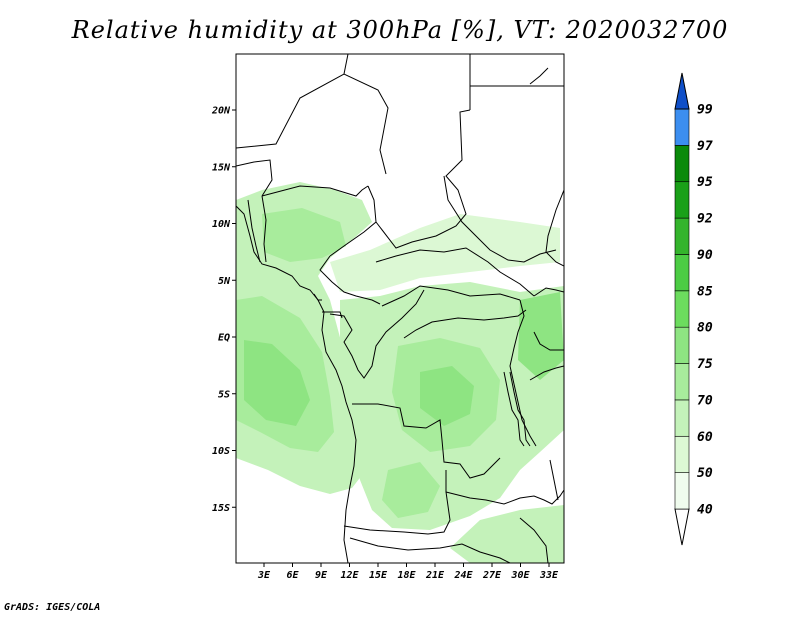 This screenshot has width=800, height=618. Describe the element at coordinates (350, 280) in the screenshot. I see `border-cameroon` at that location.